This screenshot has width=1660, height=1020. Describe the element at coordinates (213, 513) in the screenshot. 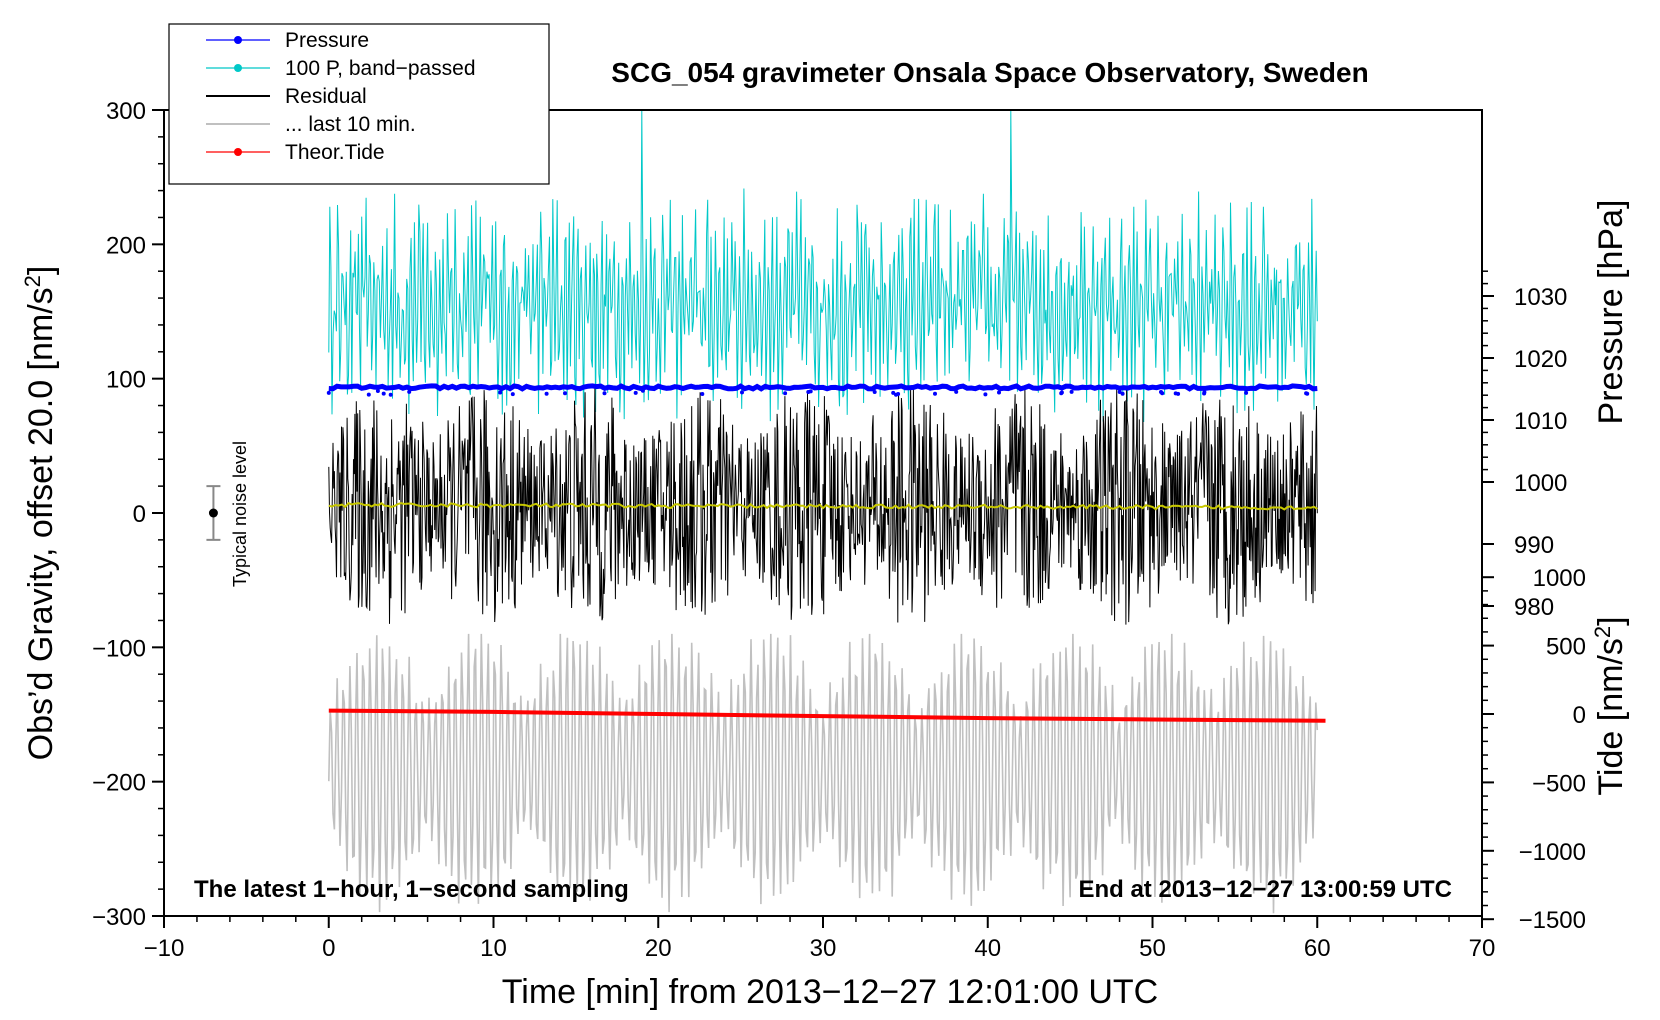

I see `noise-dot` at that location.